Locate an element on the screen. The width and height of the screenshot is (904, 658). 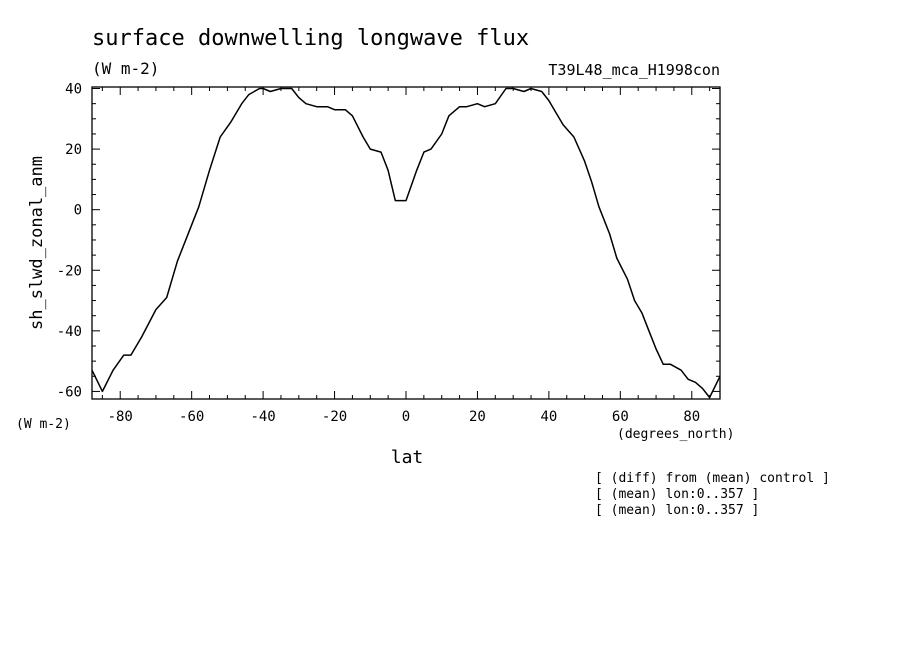
annotation-mean-lon-2: [ (mean) lon:0..357 ] is located at coordinates (677, 510).